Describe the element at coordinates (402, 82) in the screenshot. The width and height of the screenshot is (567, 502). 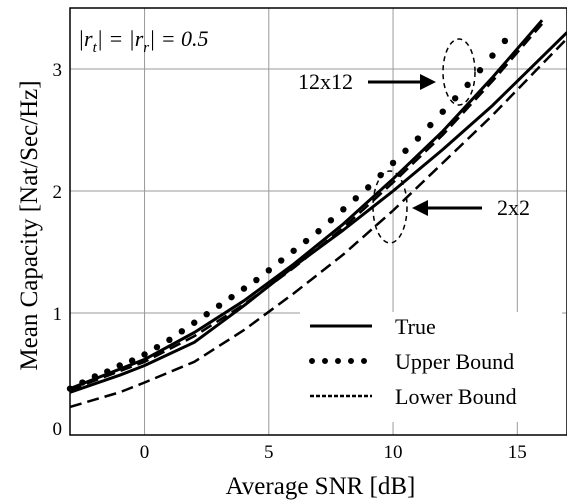
I see `annotation-12x12-arrow` at that location.